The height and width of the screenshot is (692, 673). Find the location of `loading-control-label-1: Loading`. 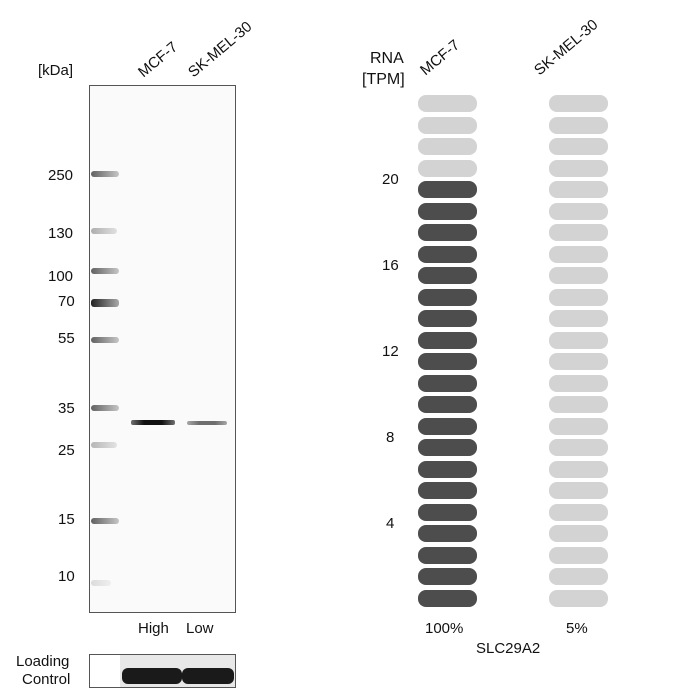

loading-control-label-1: Loading is located at coordinates (43, 661).